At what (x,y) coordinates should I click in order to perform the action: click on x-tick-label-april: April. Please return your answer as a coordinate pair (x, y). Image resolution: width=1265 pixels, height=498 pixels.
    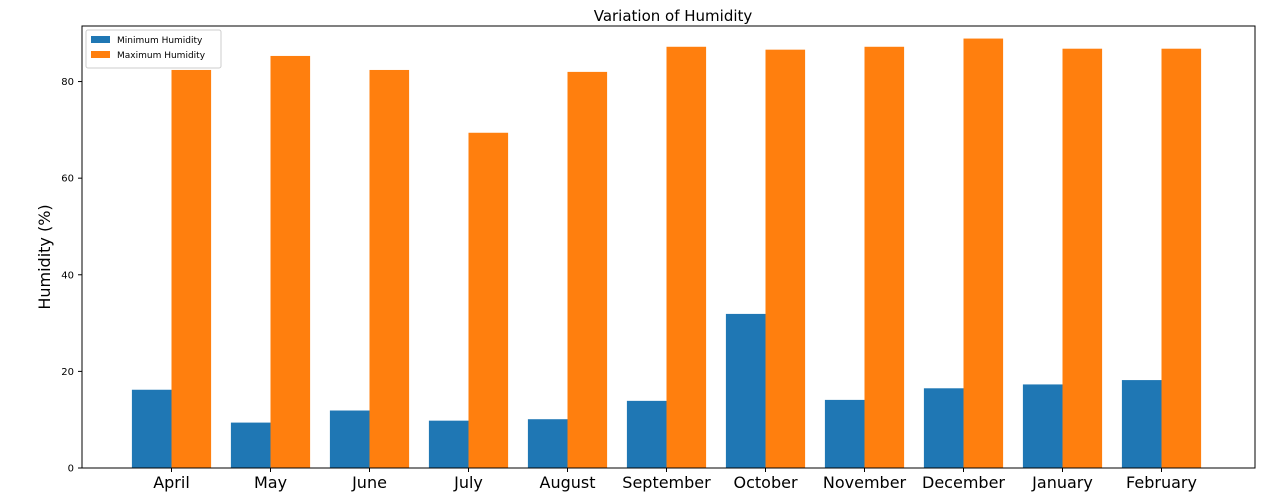
    Looking at the image, I should click on (171, 482).